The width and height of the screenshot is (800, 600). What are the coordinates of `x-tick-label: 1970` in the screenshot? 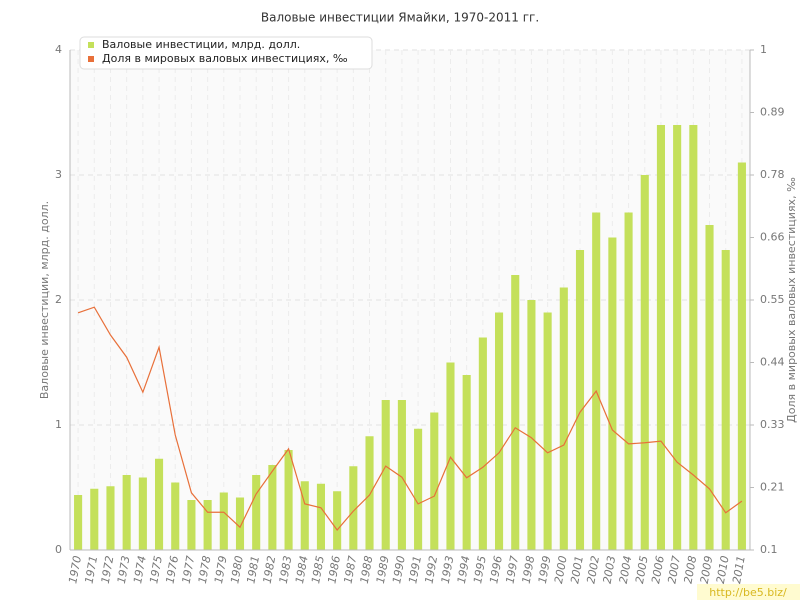 It's located at (75, 570).